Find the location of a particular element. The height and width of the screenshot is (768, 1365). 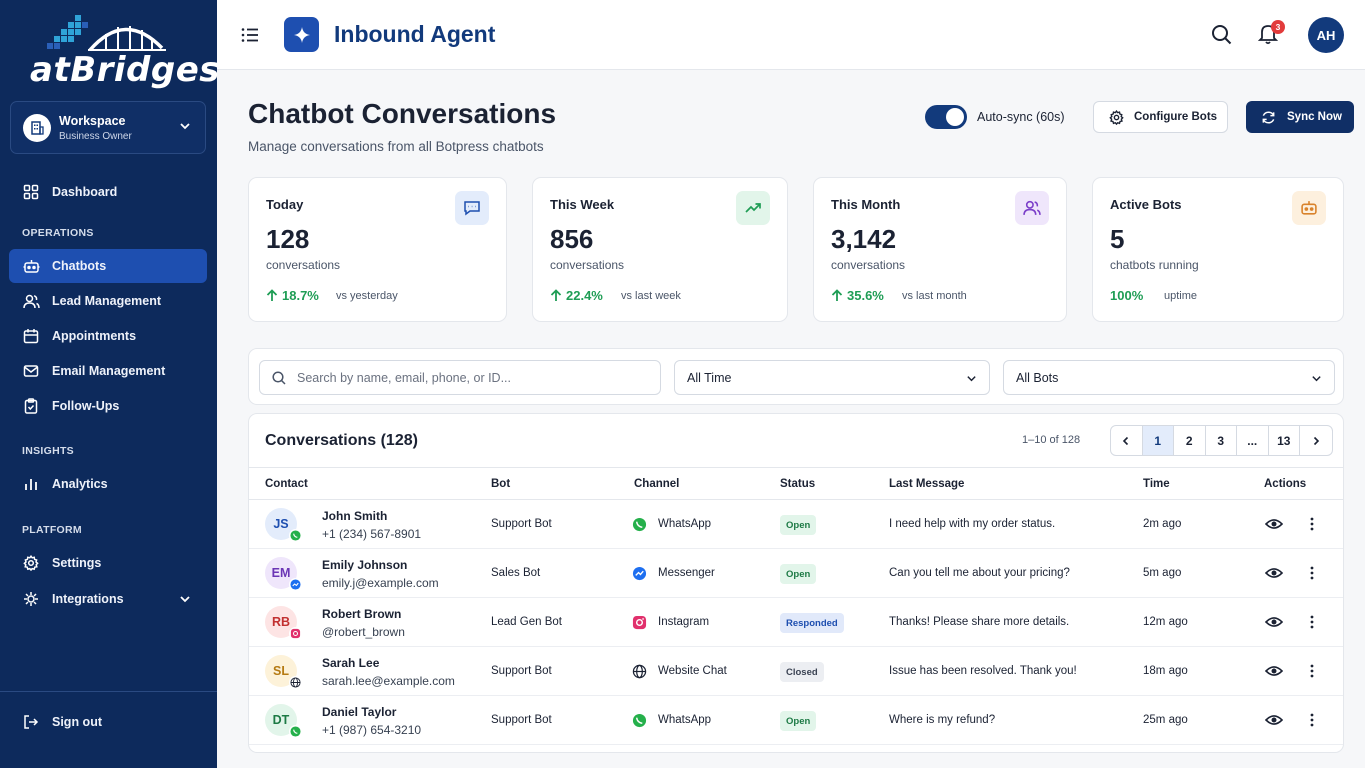

brand-logo: atBridges is located at coordinates (125, 52).